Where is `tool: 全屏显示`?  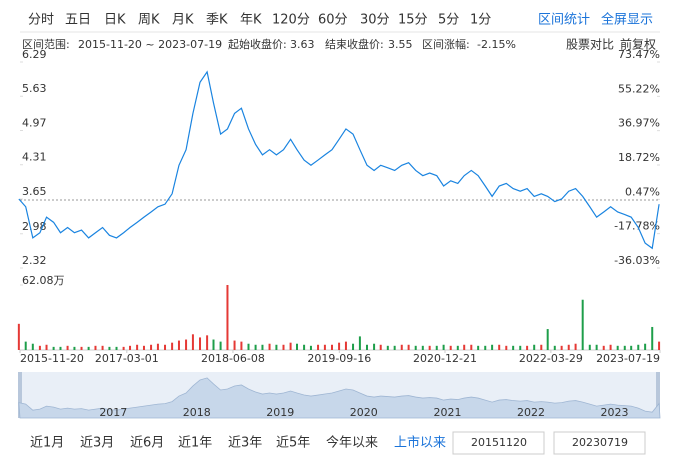 tool: 全屏显示 is located at coordinates (627, 20).